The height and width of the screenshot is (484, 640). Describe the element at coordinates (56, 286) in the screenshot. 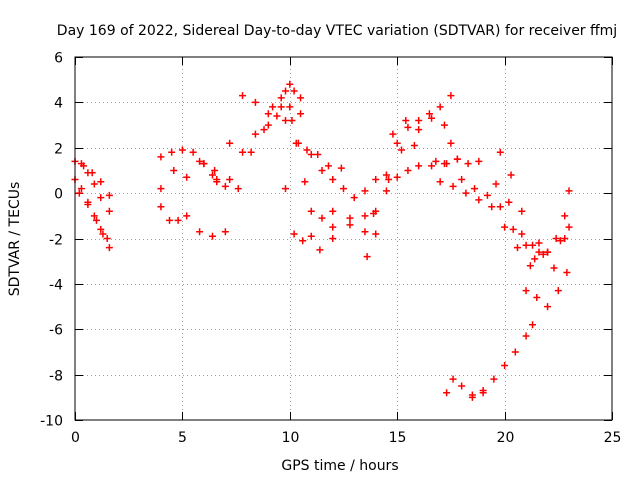

I see `y-tick-label: -4` at that location.